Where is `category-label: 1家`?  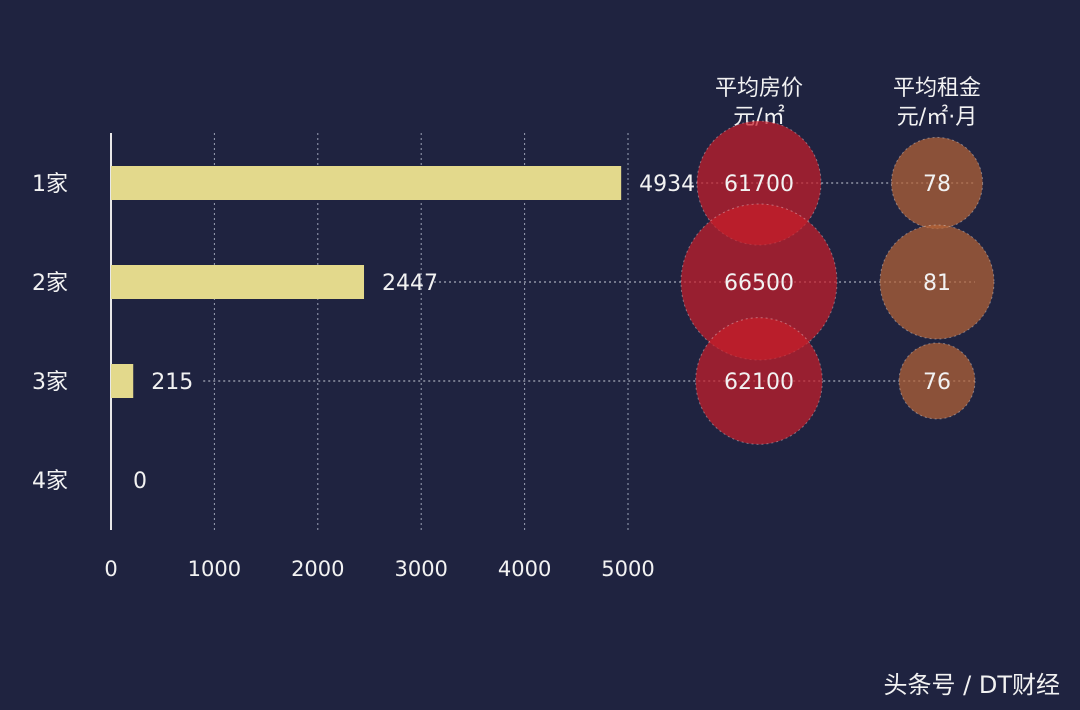
category-label: 1家 is located at coordinates (50, 184).